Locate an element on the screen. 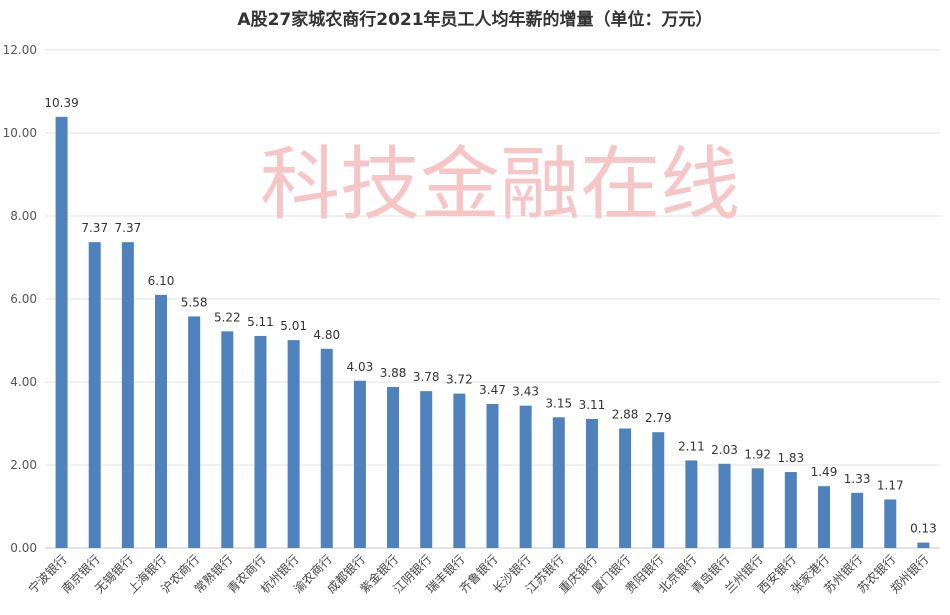  data-label: 2.03 is located at coordinates (724, 450).